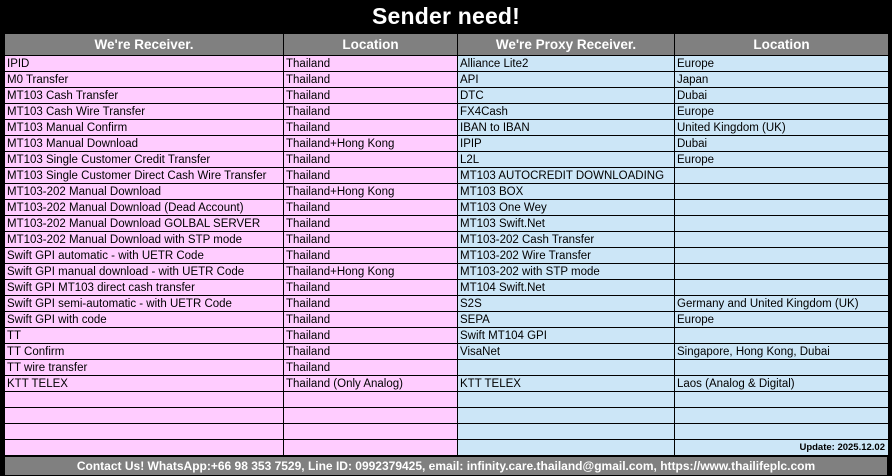 The image size is (892, 476). What do you see at coordinates (144, 95) in the screenshot?
I see `cell-receiver: MT103 Cash Transfer` at bounding box center [144, 95].